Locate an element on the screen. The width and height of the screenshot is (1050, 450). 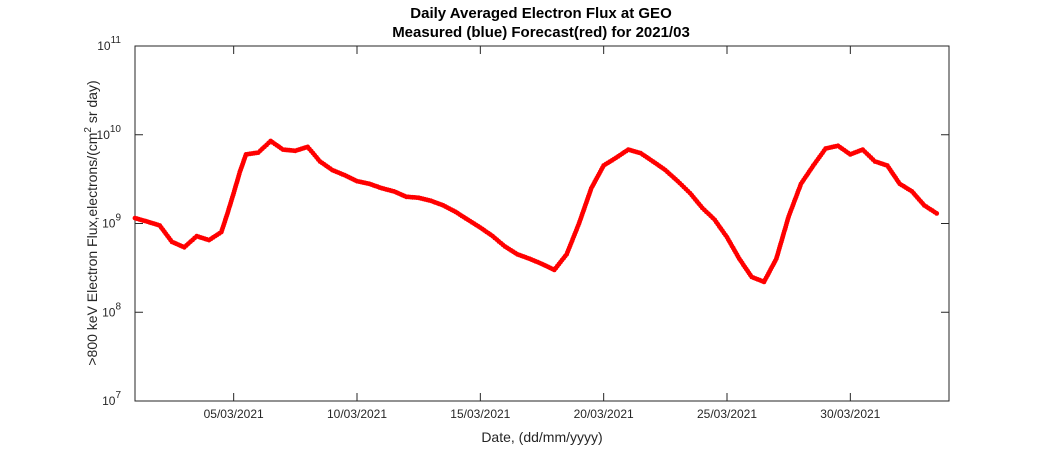
y-tick-label-exponent: 11 is located at coordinates (116, 40).